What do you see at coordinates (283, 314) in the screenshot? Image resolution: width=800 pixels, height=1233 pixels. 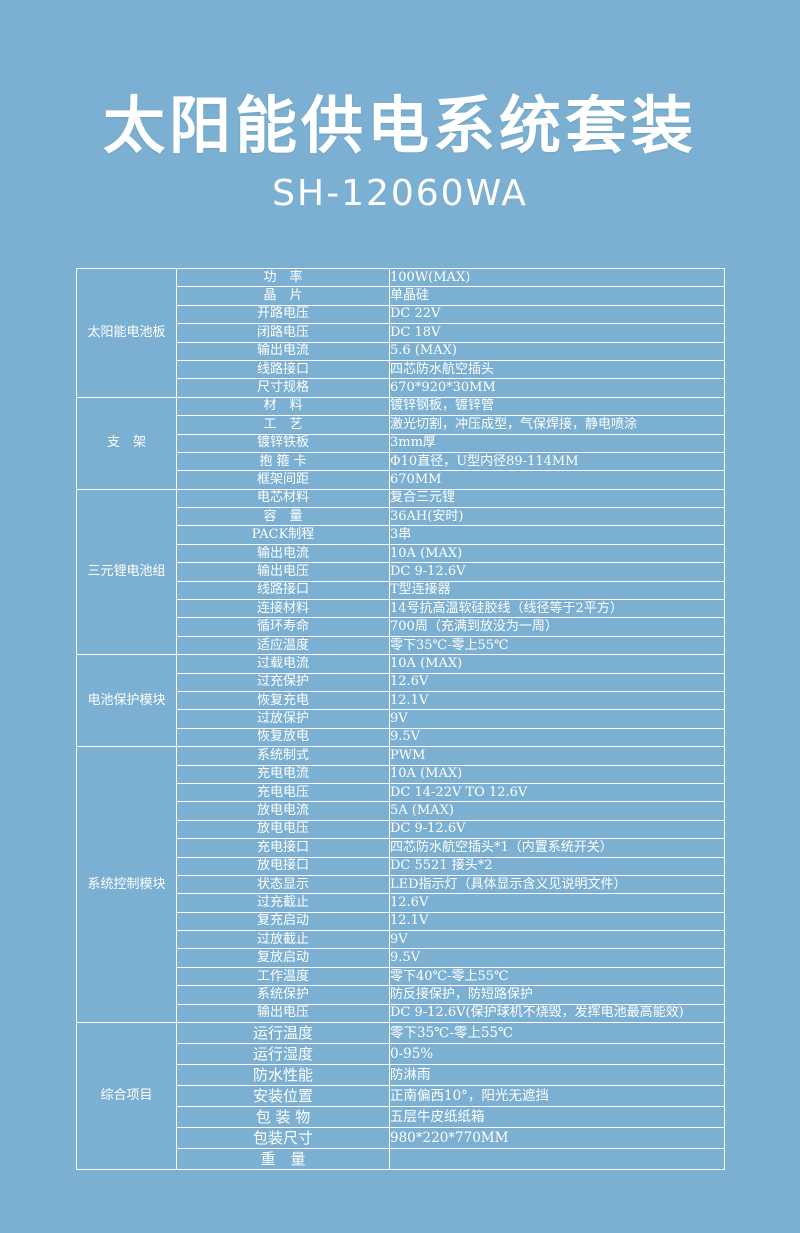 I see `spec-item-label: 开路电压` at bounding box center [283, 314].